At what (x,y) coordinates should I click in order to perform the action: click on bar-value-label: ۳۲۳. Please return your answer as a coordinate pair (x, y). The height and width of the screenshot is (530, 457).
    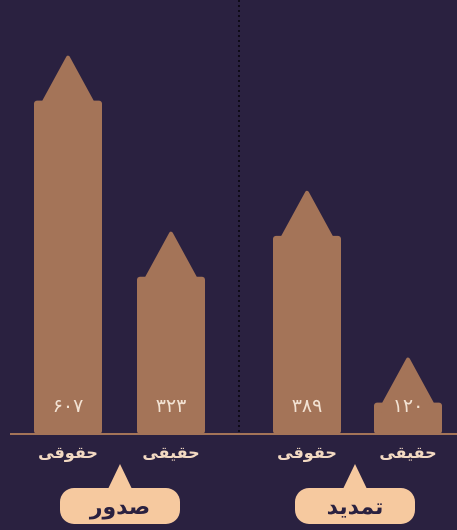
    Looking at the image, I should click on (171, 406).